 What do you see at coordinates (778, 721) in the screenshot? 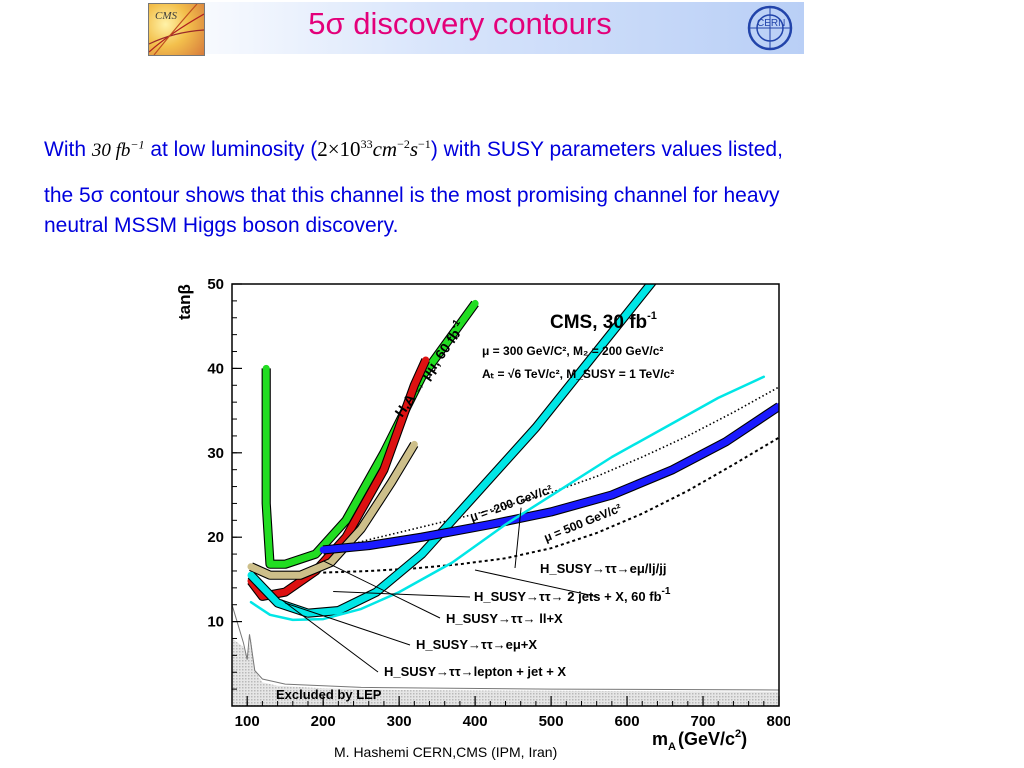
I see `x-tick-label: 800` at bounding box center [778, 721].